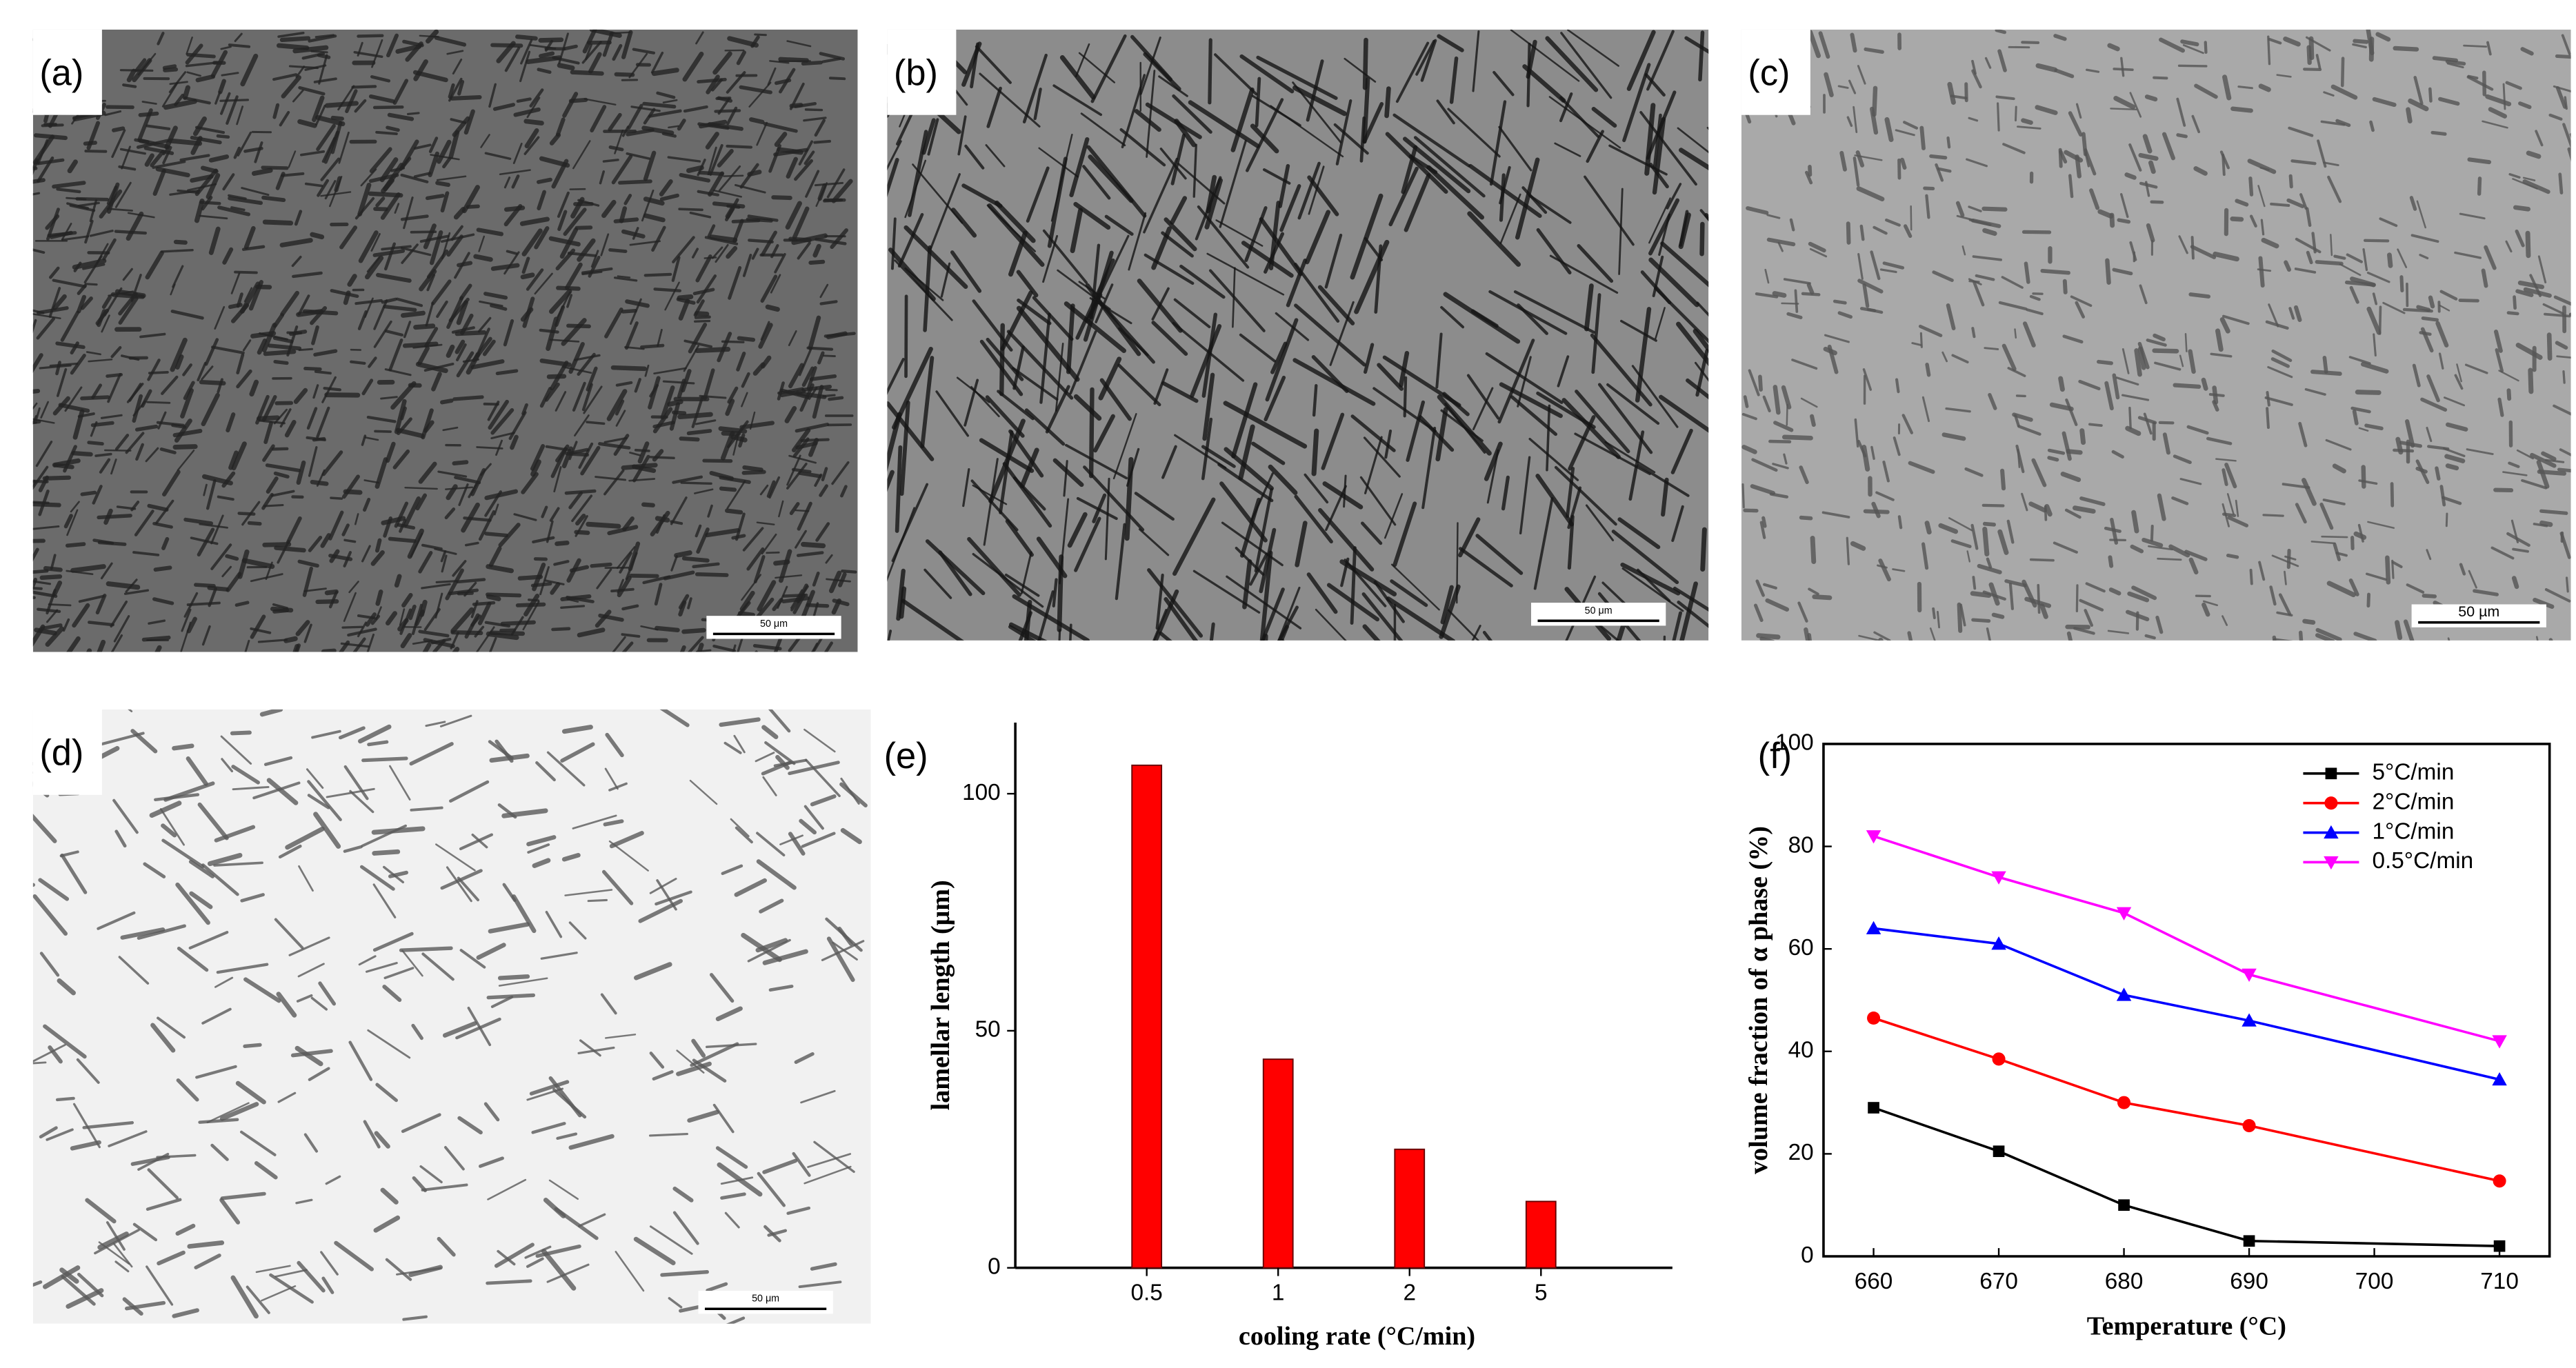 Image resolution: width=2576 pixels, height=1368 pixels. Describe the element at coordinates (2186, 1099) in the screenshot. I see `series-line` at that location.